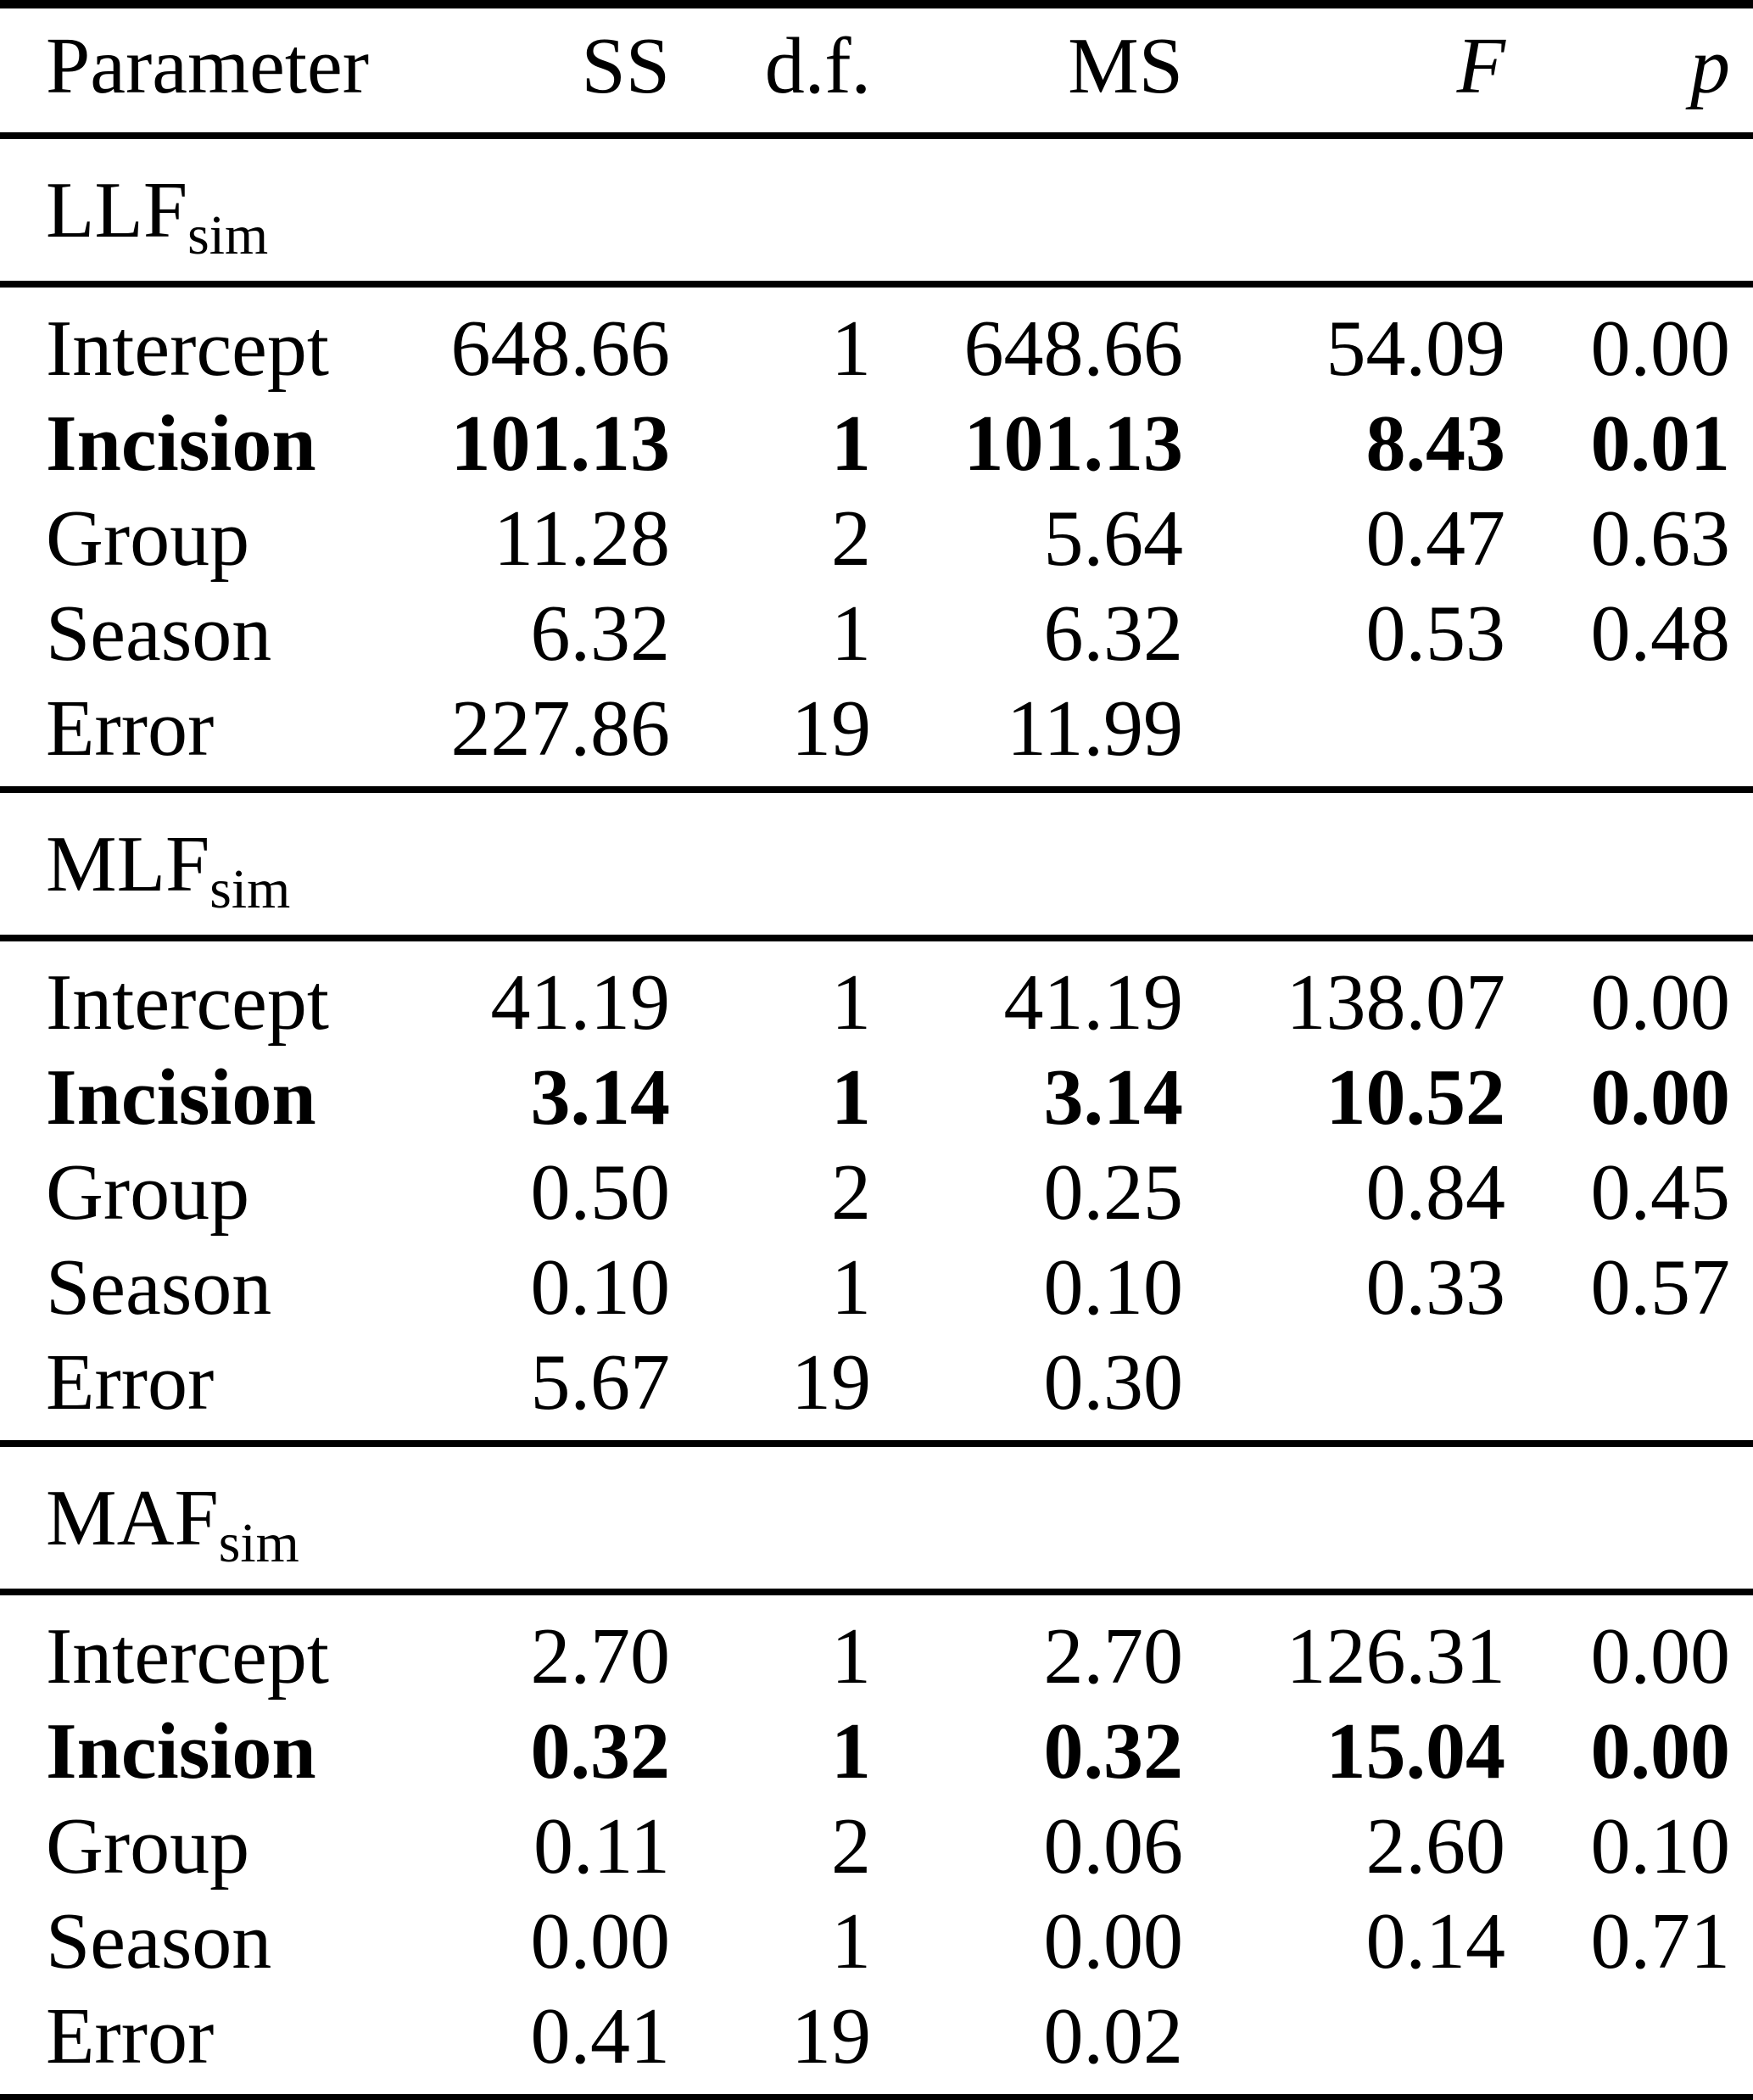 The width and height of the screenshot is (1753, 2100). What do you see at coordinates (1027, 737) in the screenshot?
I see `cell-ms: 11.99` at bounding box center [1027, 737].